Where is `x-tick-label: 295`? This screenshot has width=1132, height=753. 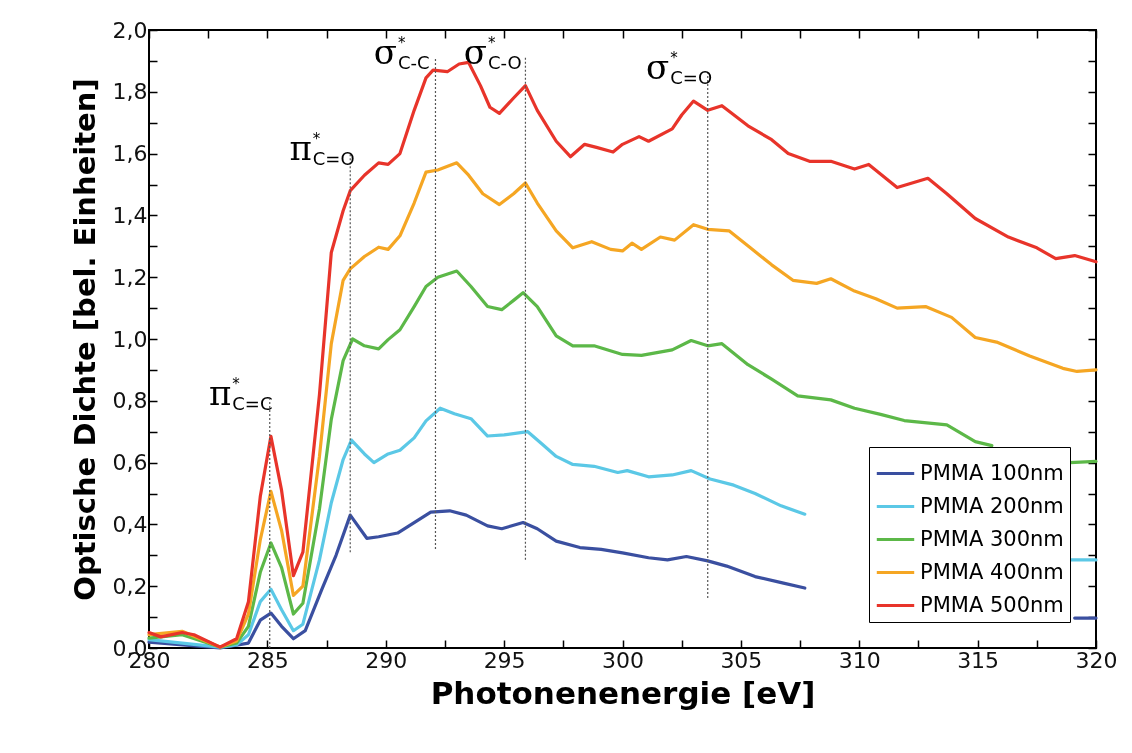 x-tick-label: 295 is located at coordinates (504, 660).